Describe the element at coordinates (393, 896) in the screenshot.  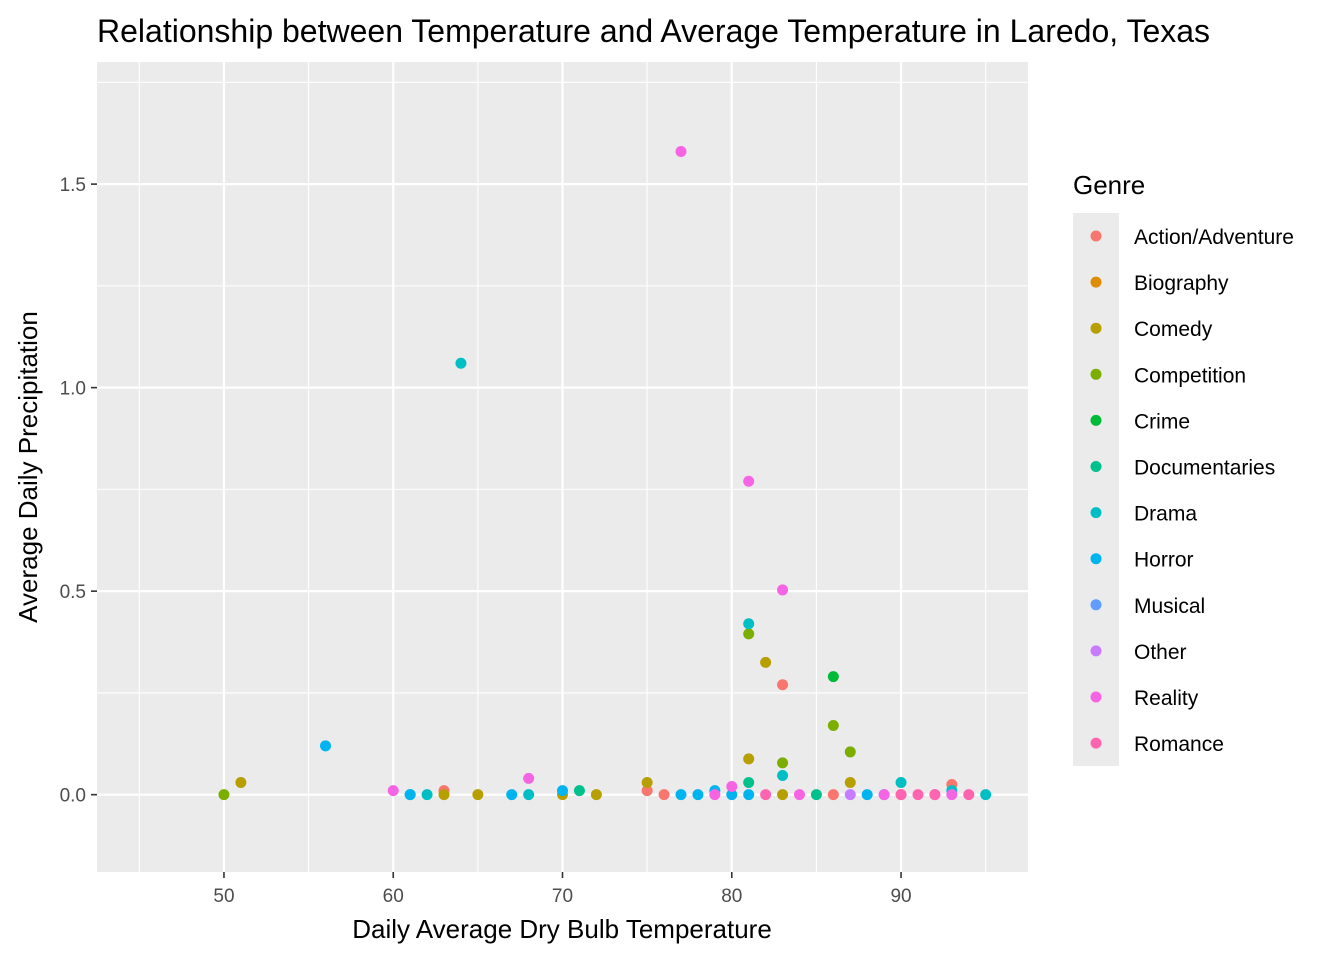
I see `x-tick-label: 60` at that location.